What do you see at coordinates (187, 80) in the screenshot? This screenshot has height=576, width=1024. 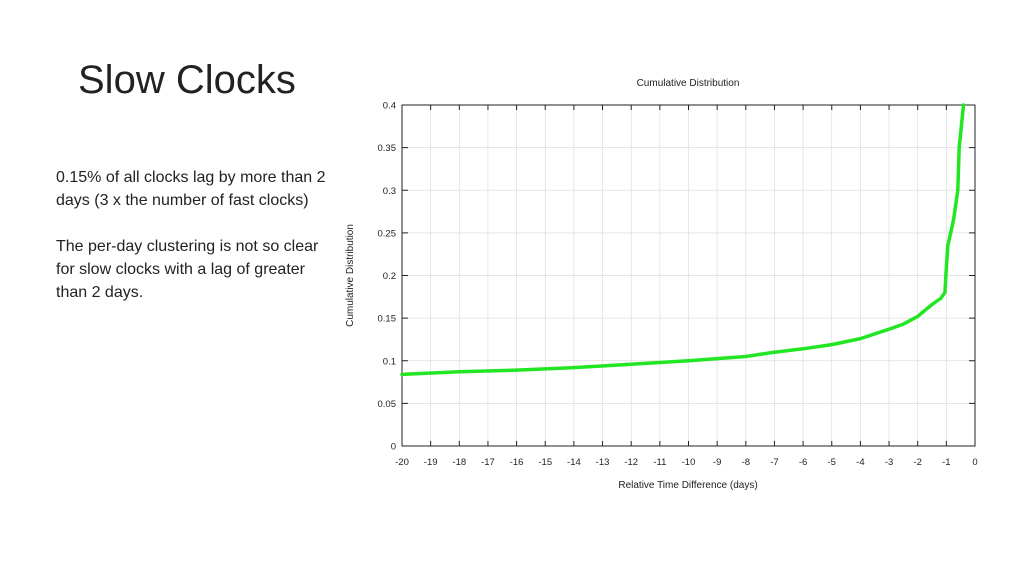 I see `slide-title: Slow Clocks` at bounding box center [187, 80].